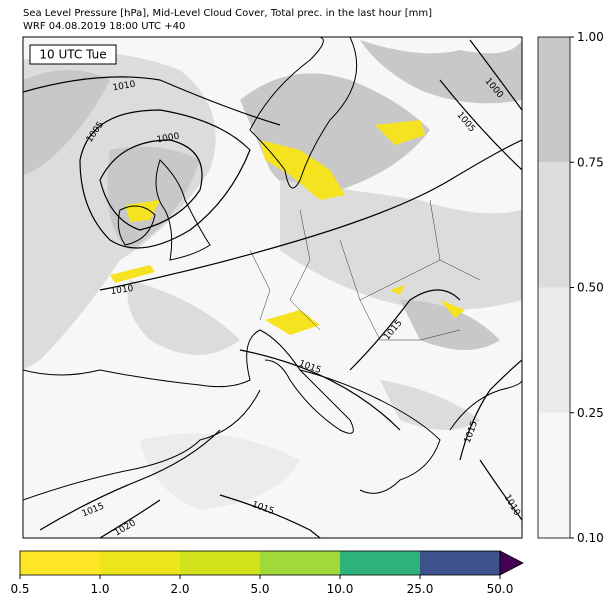 The image size is (613, 610). Describe the element at coordinates (340, 589) in the screenshot. I see `precip-colorbar-label: 10.0` at that location.